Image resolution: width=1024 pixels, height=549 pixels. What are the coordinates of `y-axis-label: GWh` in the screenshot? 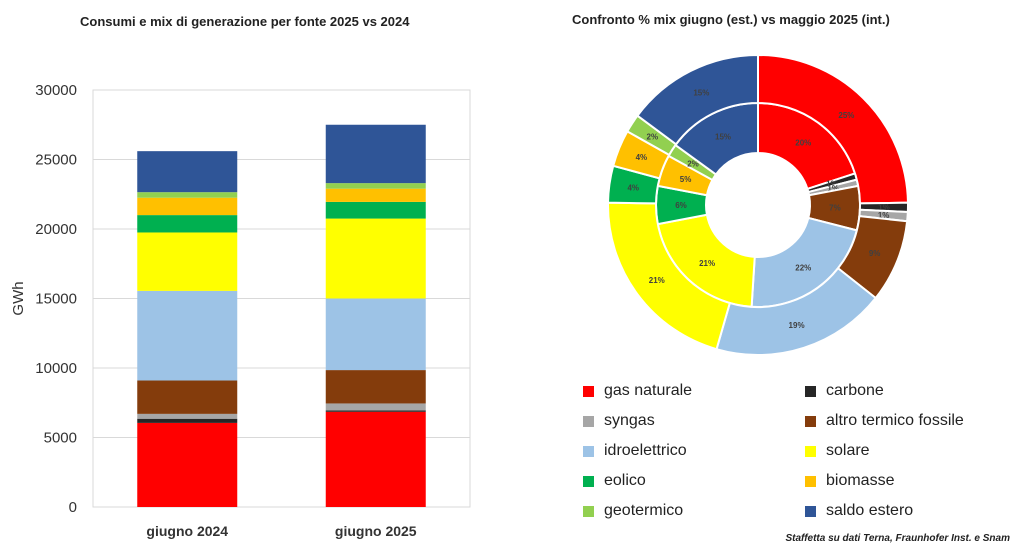 It's located at (18, 298).